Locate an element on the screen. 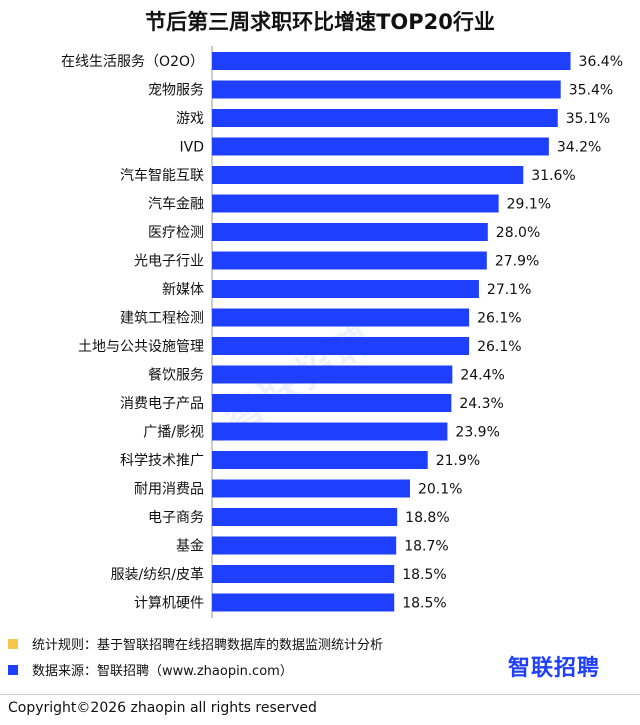 The image size is (640, 725). category-label: 耐用消费品 is located at coordinates (169, 490).